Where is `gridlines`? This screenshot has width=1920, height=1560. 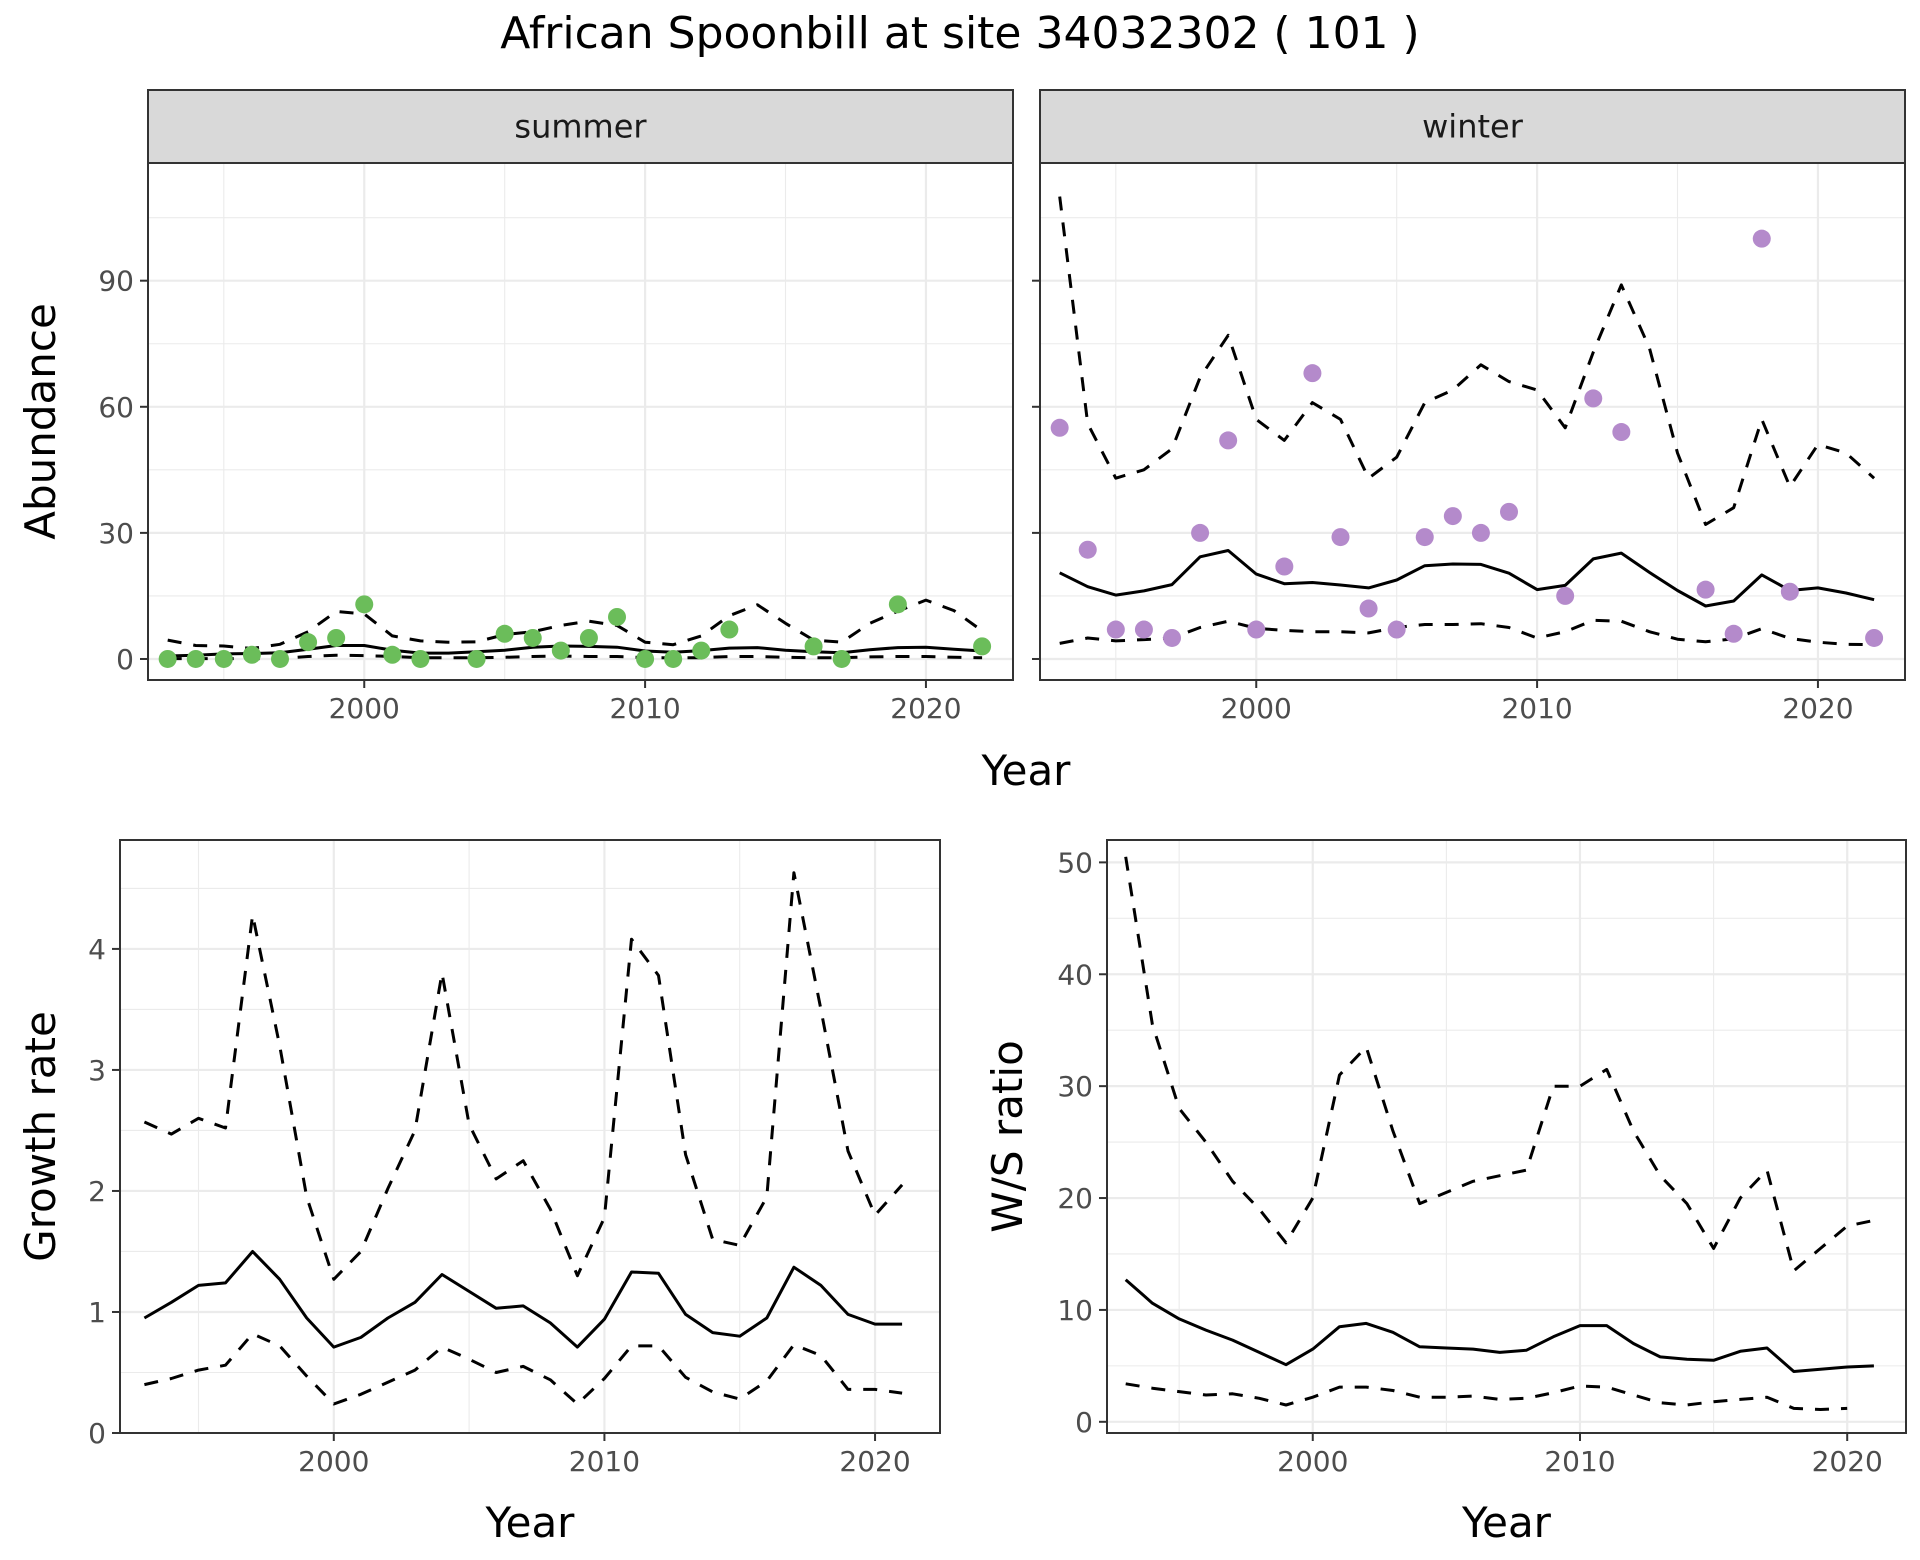
gridlines is located at coordinates (1472, 421).